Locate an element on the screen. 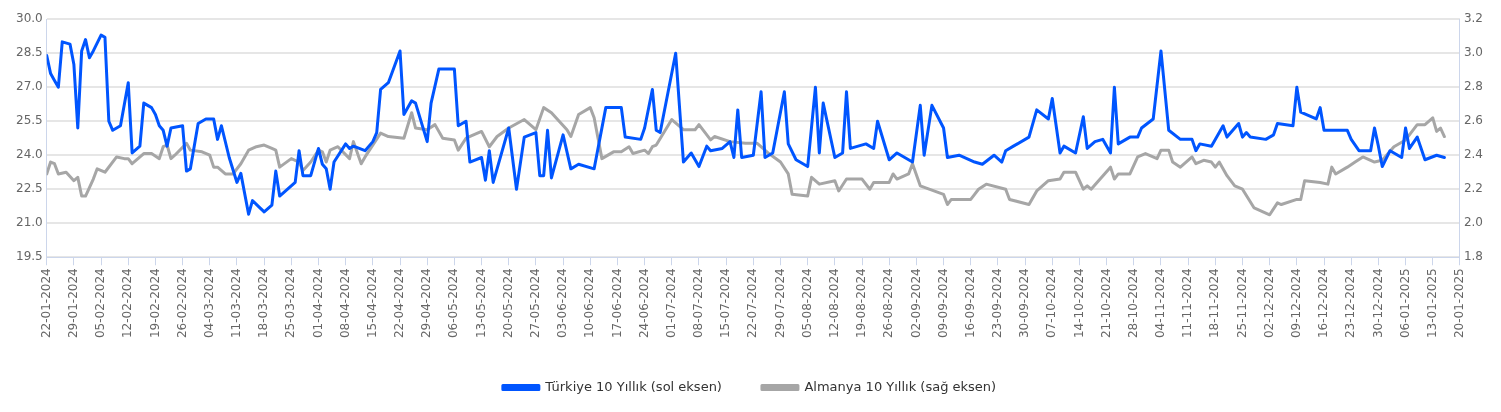  x-tick-label: 22-01-2024 is located at coordinates (45, 303).